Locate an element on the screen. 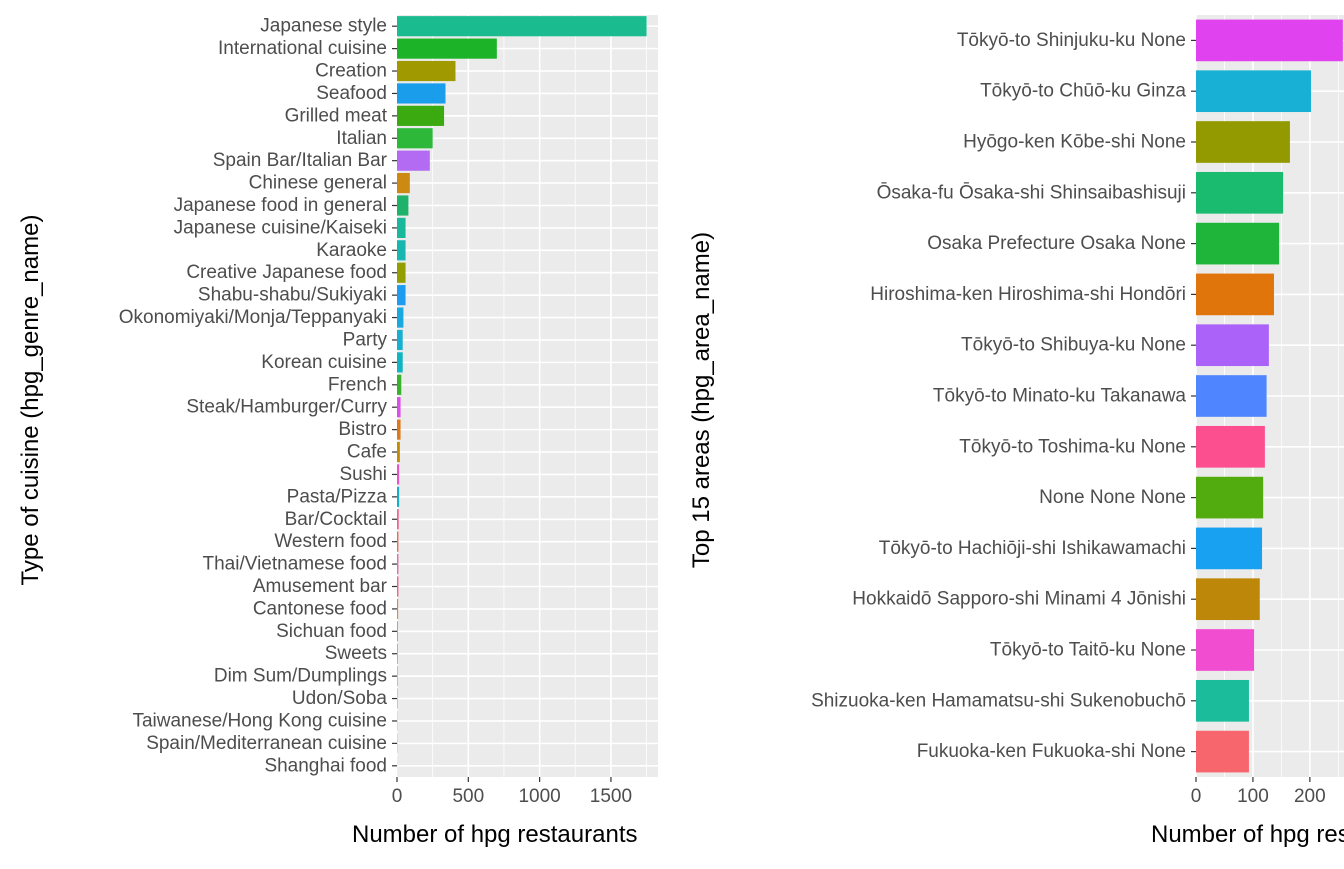  bar-bar-cocktail is located at coordinates (398, 519).